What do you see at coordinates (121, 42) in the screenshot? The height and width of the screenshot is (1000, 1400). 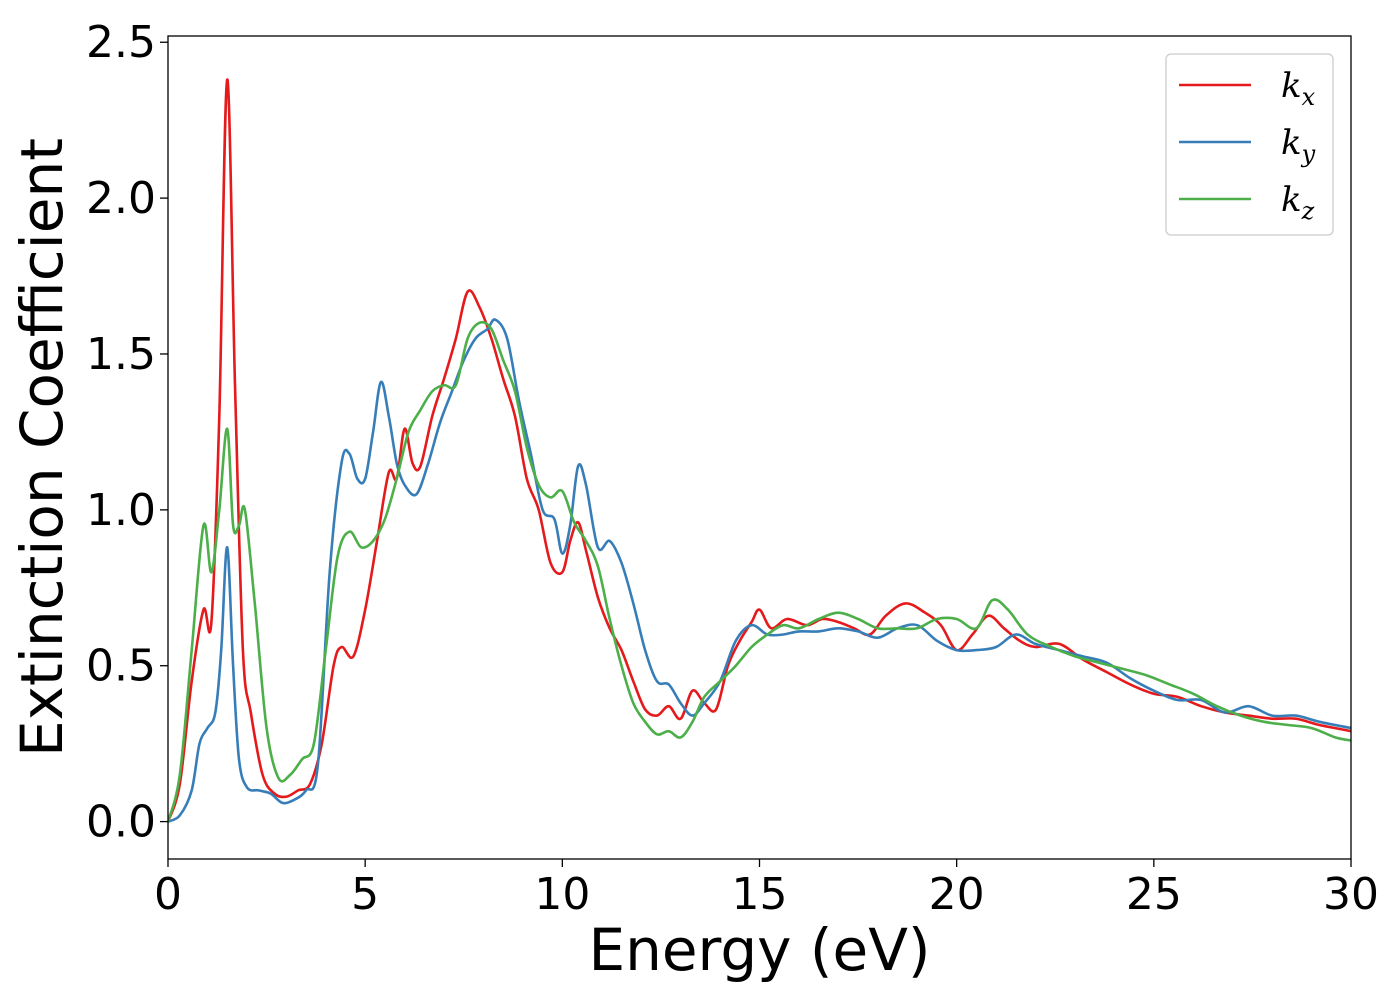 I see `y-tick-label: 2.5` at bounding box center [121, 42].